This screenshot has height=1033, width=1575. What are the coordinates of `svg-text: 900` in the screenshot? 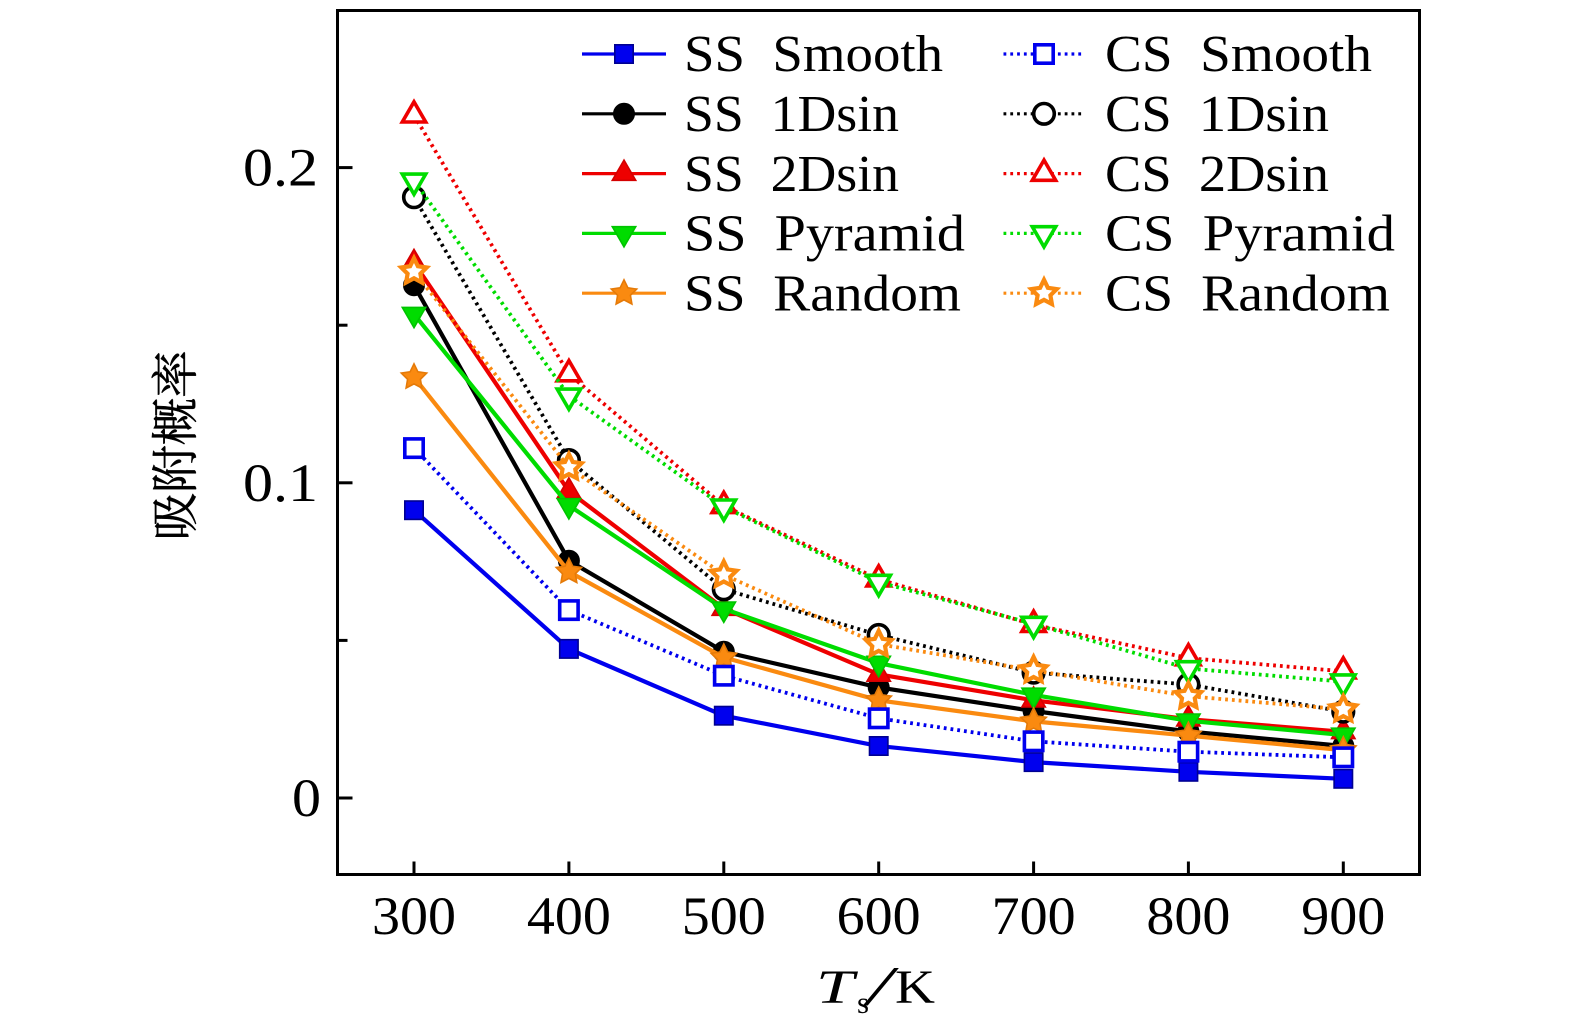 It's located at (1343, 916).